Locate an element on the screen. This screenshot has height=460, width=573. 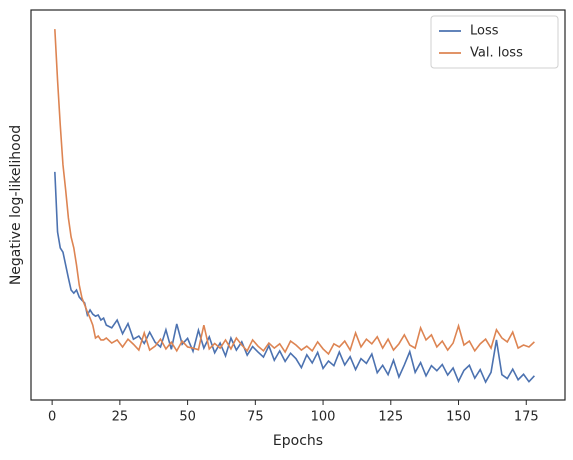
y-axis-label: Negative log-likelihood is located at coordinates (16, 205).